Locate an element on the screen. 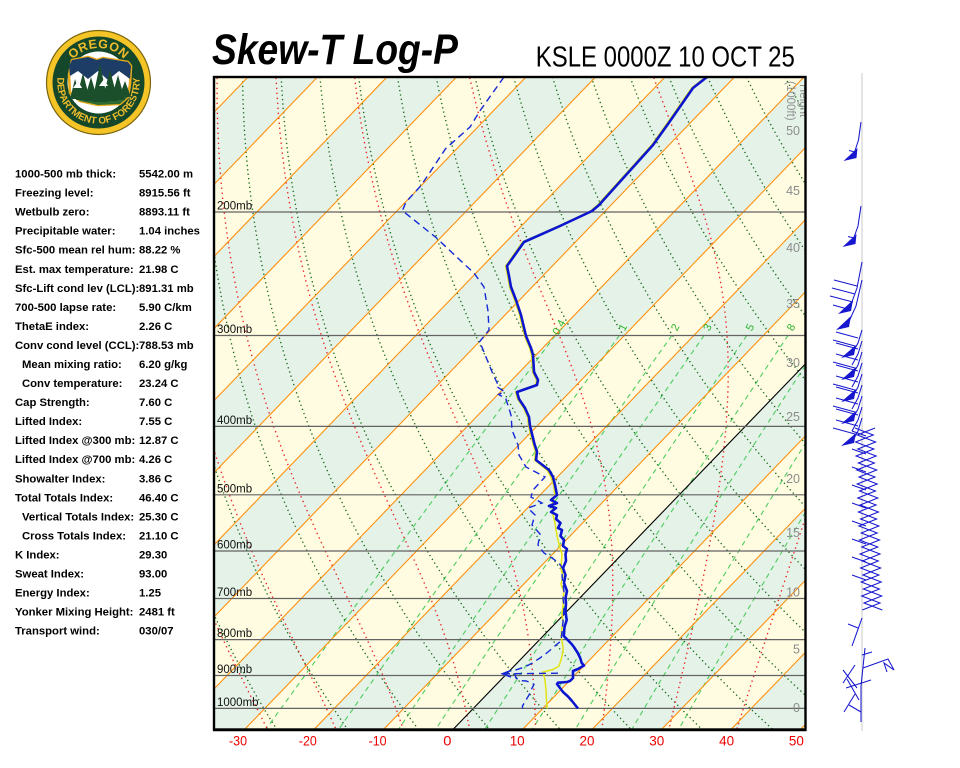 This screenshot has height=768, width=960. svg-text: 200mb is located at coordinates (234, 207).